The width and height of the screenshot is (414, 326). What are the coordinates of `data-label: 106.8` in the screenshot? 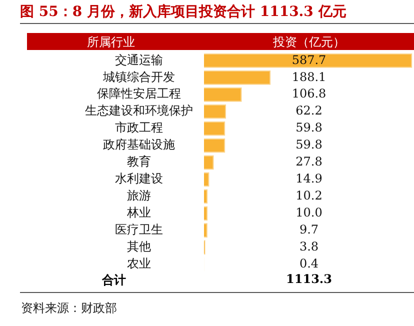 It's located at (309, 93).